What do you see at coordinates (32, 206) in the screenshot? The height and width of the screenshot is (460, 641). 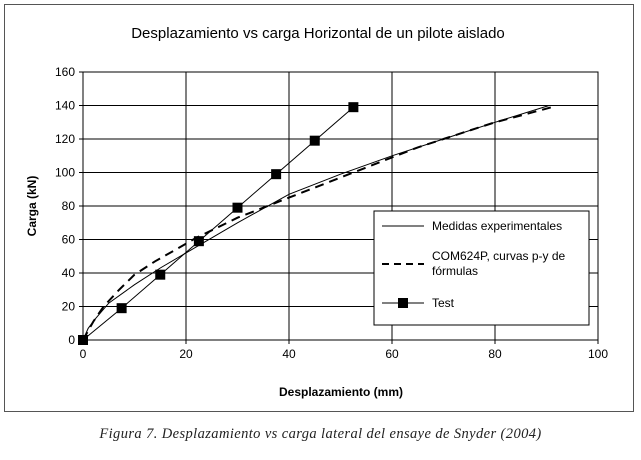 I see `y-axis-title: Carga (kN)` at bounding box center [32, 206].